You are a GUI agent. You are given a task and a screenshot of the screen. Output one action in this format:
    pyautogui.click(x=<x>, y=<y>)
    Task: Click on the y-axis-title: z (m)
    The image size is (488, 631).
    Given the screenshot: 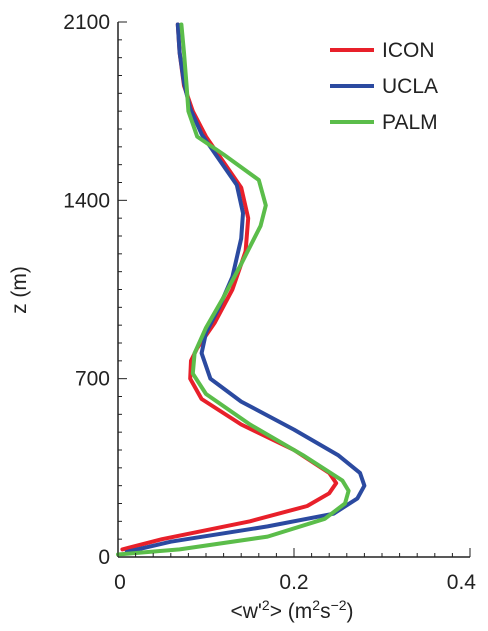 What is the action you would take?
    pyautogui.click(x=19, y=290)
    